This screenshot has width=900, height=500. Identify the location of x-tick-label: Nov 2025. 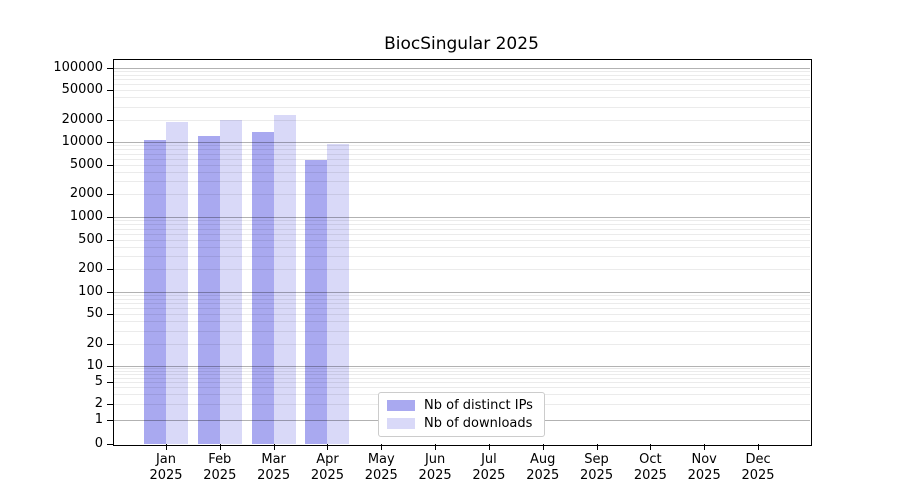
(704, 467).